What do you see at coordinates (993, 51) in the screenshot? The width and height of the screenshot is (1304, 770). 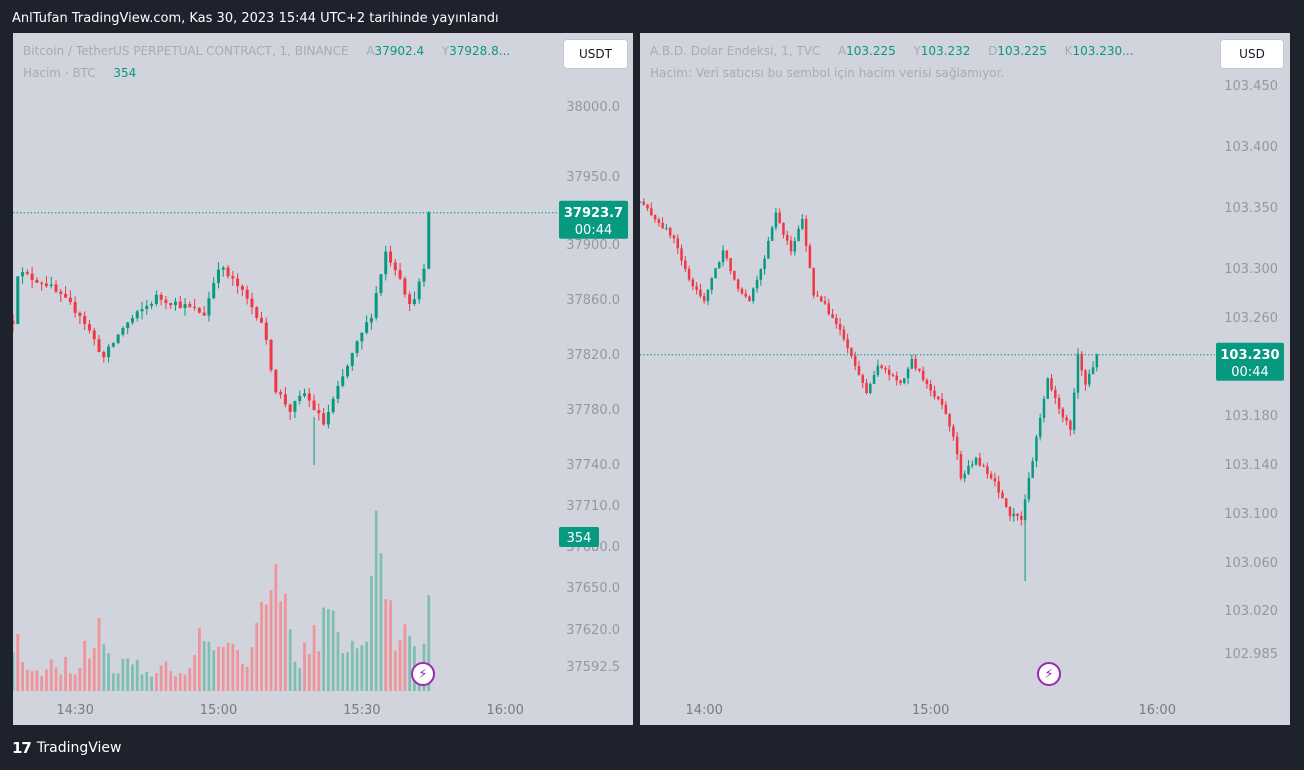 I see `dxy-low-label: D` at bounding box center [993, 51].